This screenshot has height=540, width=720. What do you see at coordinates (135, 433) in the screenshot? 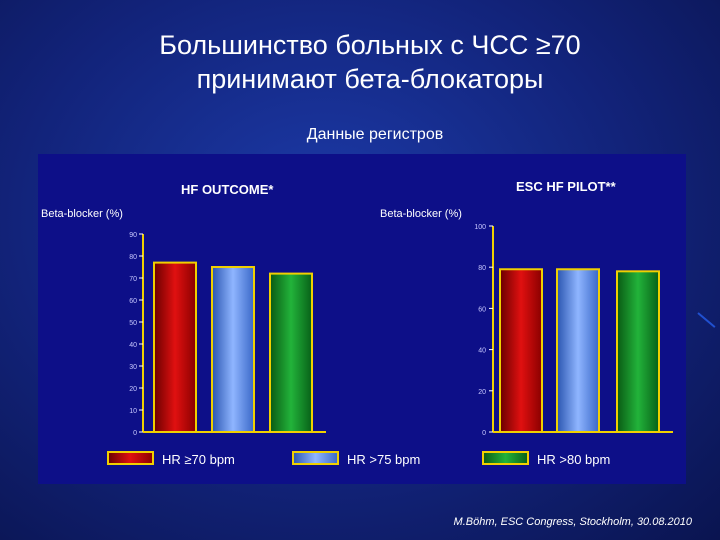
I see `y-tick-label-1-0: 0` at bounding box center [135, 433].